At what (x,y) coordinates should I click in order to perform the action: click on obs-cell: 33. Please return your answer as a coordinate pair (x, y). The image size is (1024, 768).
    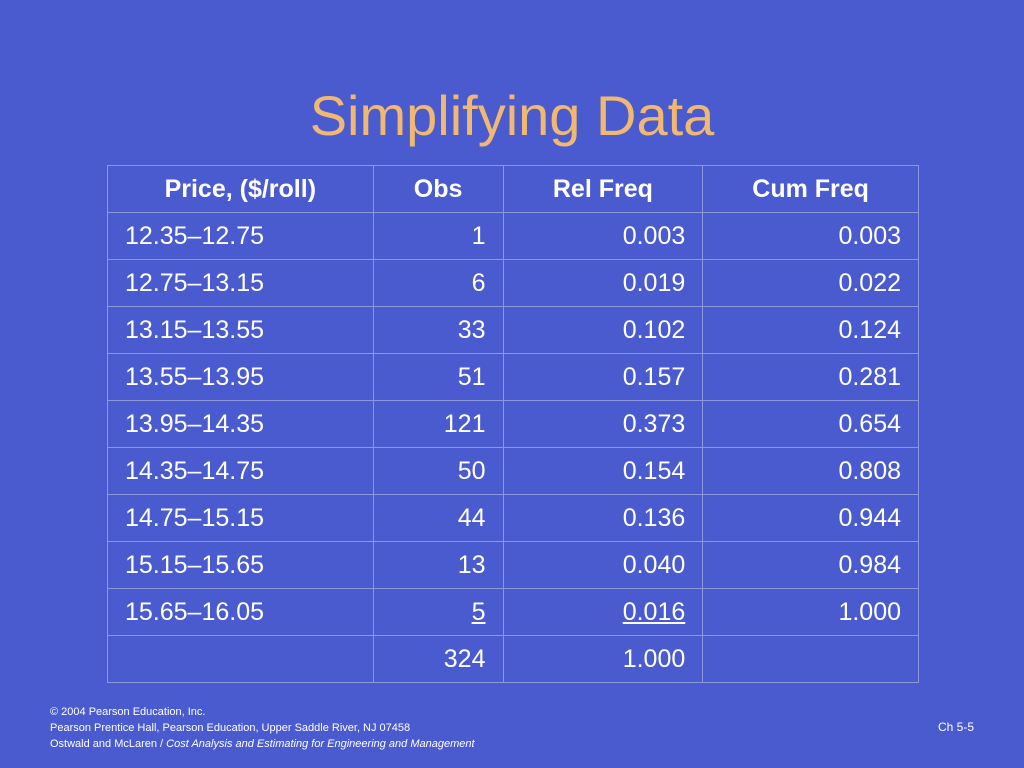
    Looking at the image, I should click on (438, 330).